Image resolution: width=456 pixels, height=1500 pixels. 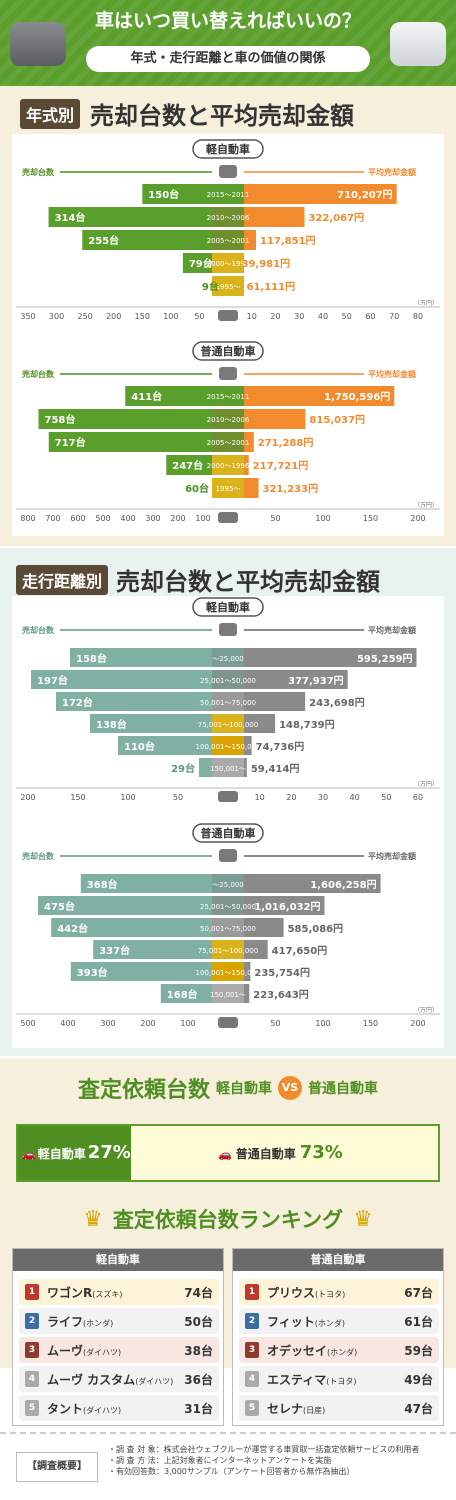 What do you see at coordinates (85, 1292) in the screenshot?
I see `car-name: ワゴンR(スズキ)` at bounding box center [85, 1292].